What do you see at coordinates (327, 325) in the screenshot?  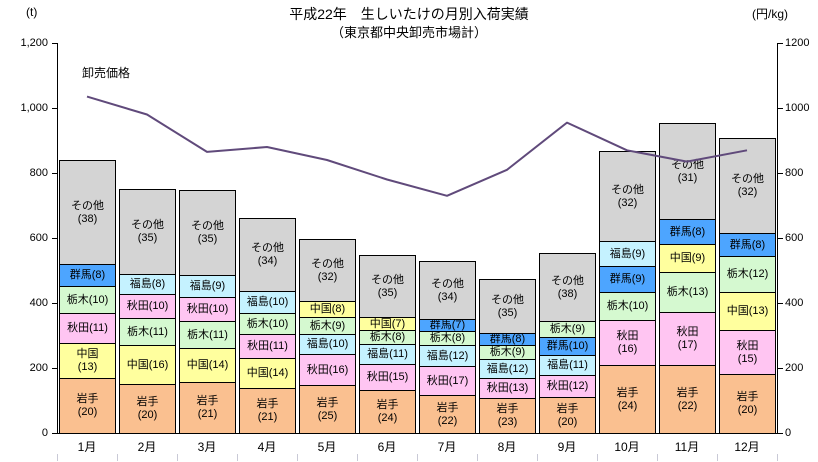 I see `bar-segment-栃木: 栃木(9)` at bounding box center [327, 325].